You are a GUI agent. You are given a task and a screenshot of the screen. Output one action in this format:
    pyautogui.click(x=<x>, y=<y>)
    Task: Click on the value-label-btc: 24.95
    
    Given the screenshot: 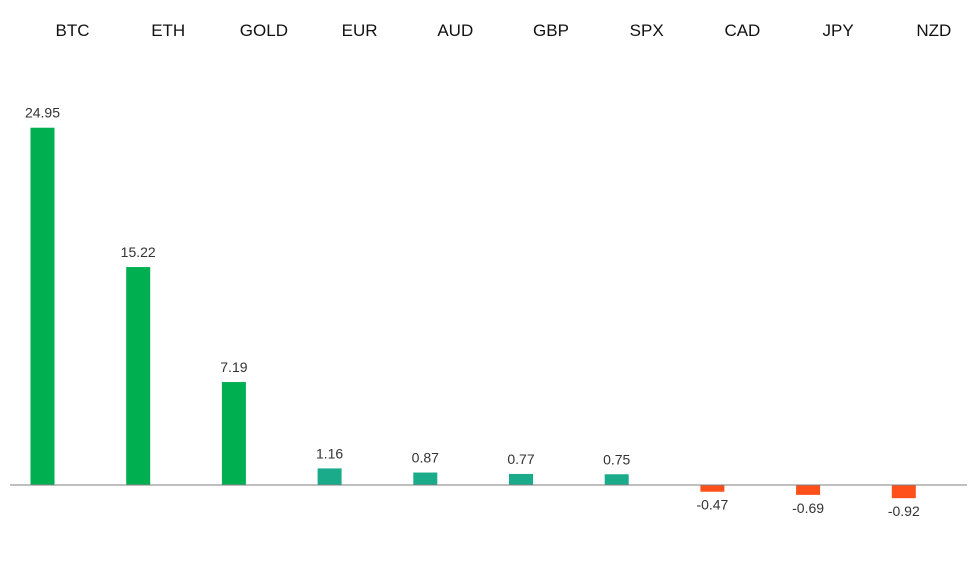 What is the action you would take?
    pyautogui.click(x=42, y=113)
    